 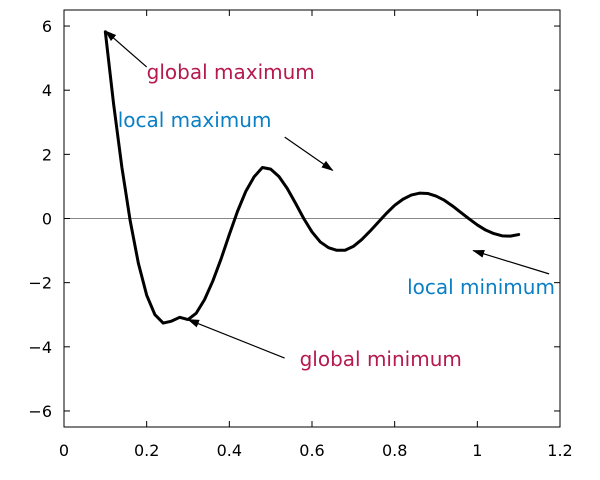 What do you see at coordinates (146, 450) in the screenshot?
I see `x-tick-label: 0.2` at bounding box center [146, 450].